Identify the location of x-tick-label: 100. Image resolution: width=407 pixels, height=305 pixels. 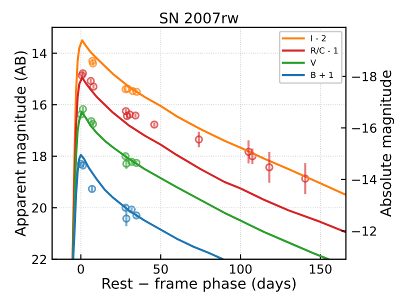
(241, 269).